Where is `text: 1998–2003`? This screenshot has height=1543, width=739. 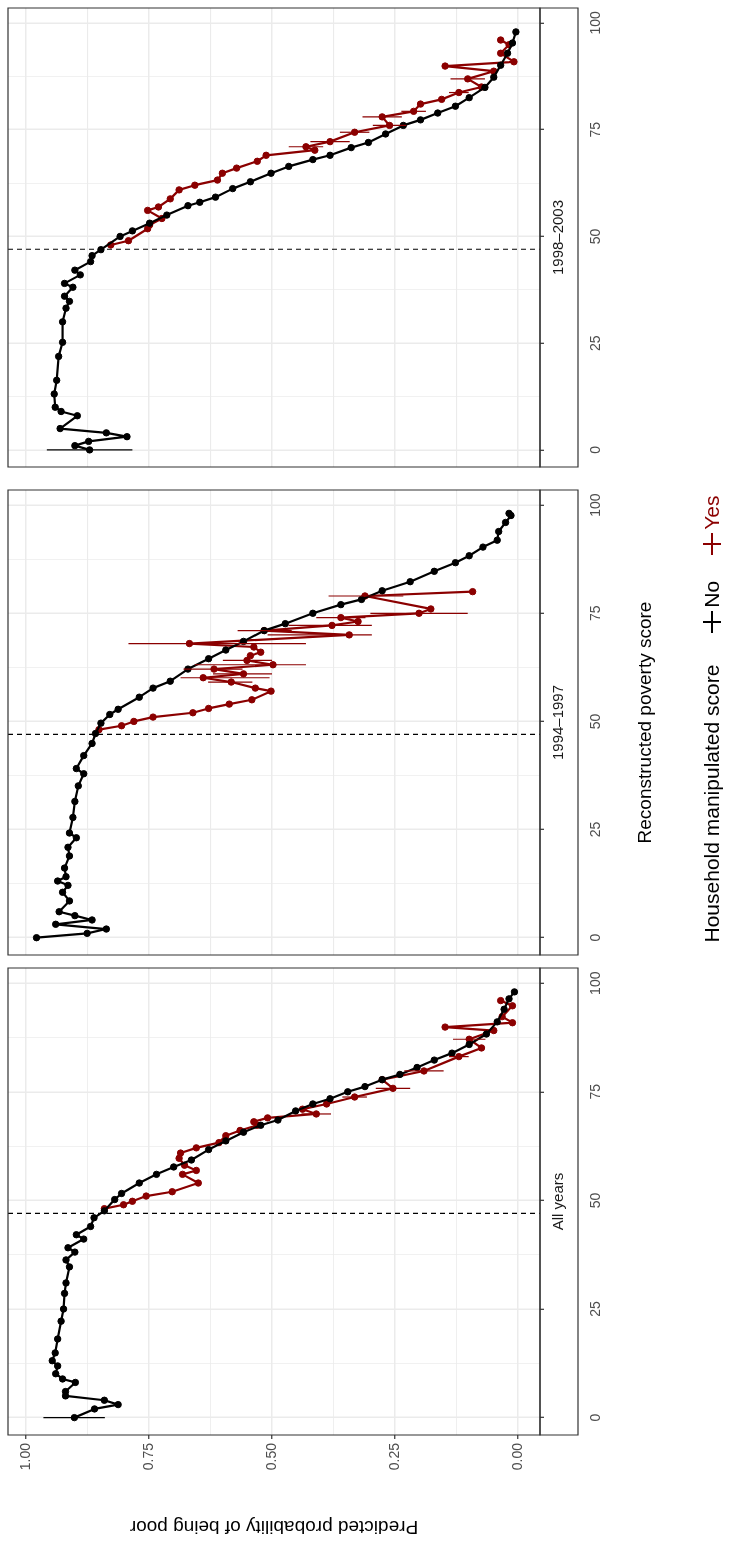 text: 1998–2003 is located at coordinates (558, 237).